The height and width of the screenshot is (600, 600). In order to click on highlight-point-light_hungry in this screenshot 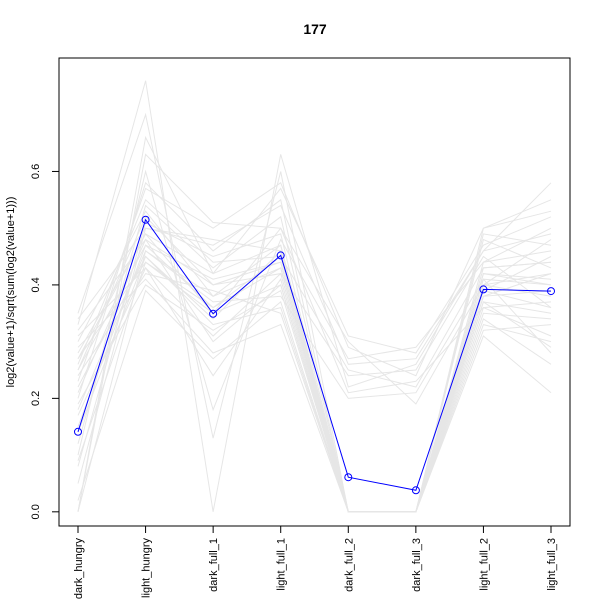, I will do `click(145, 219)`.